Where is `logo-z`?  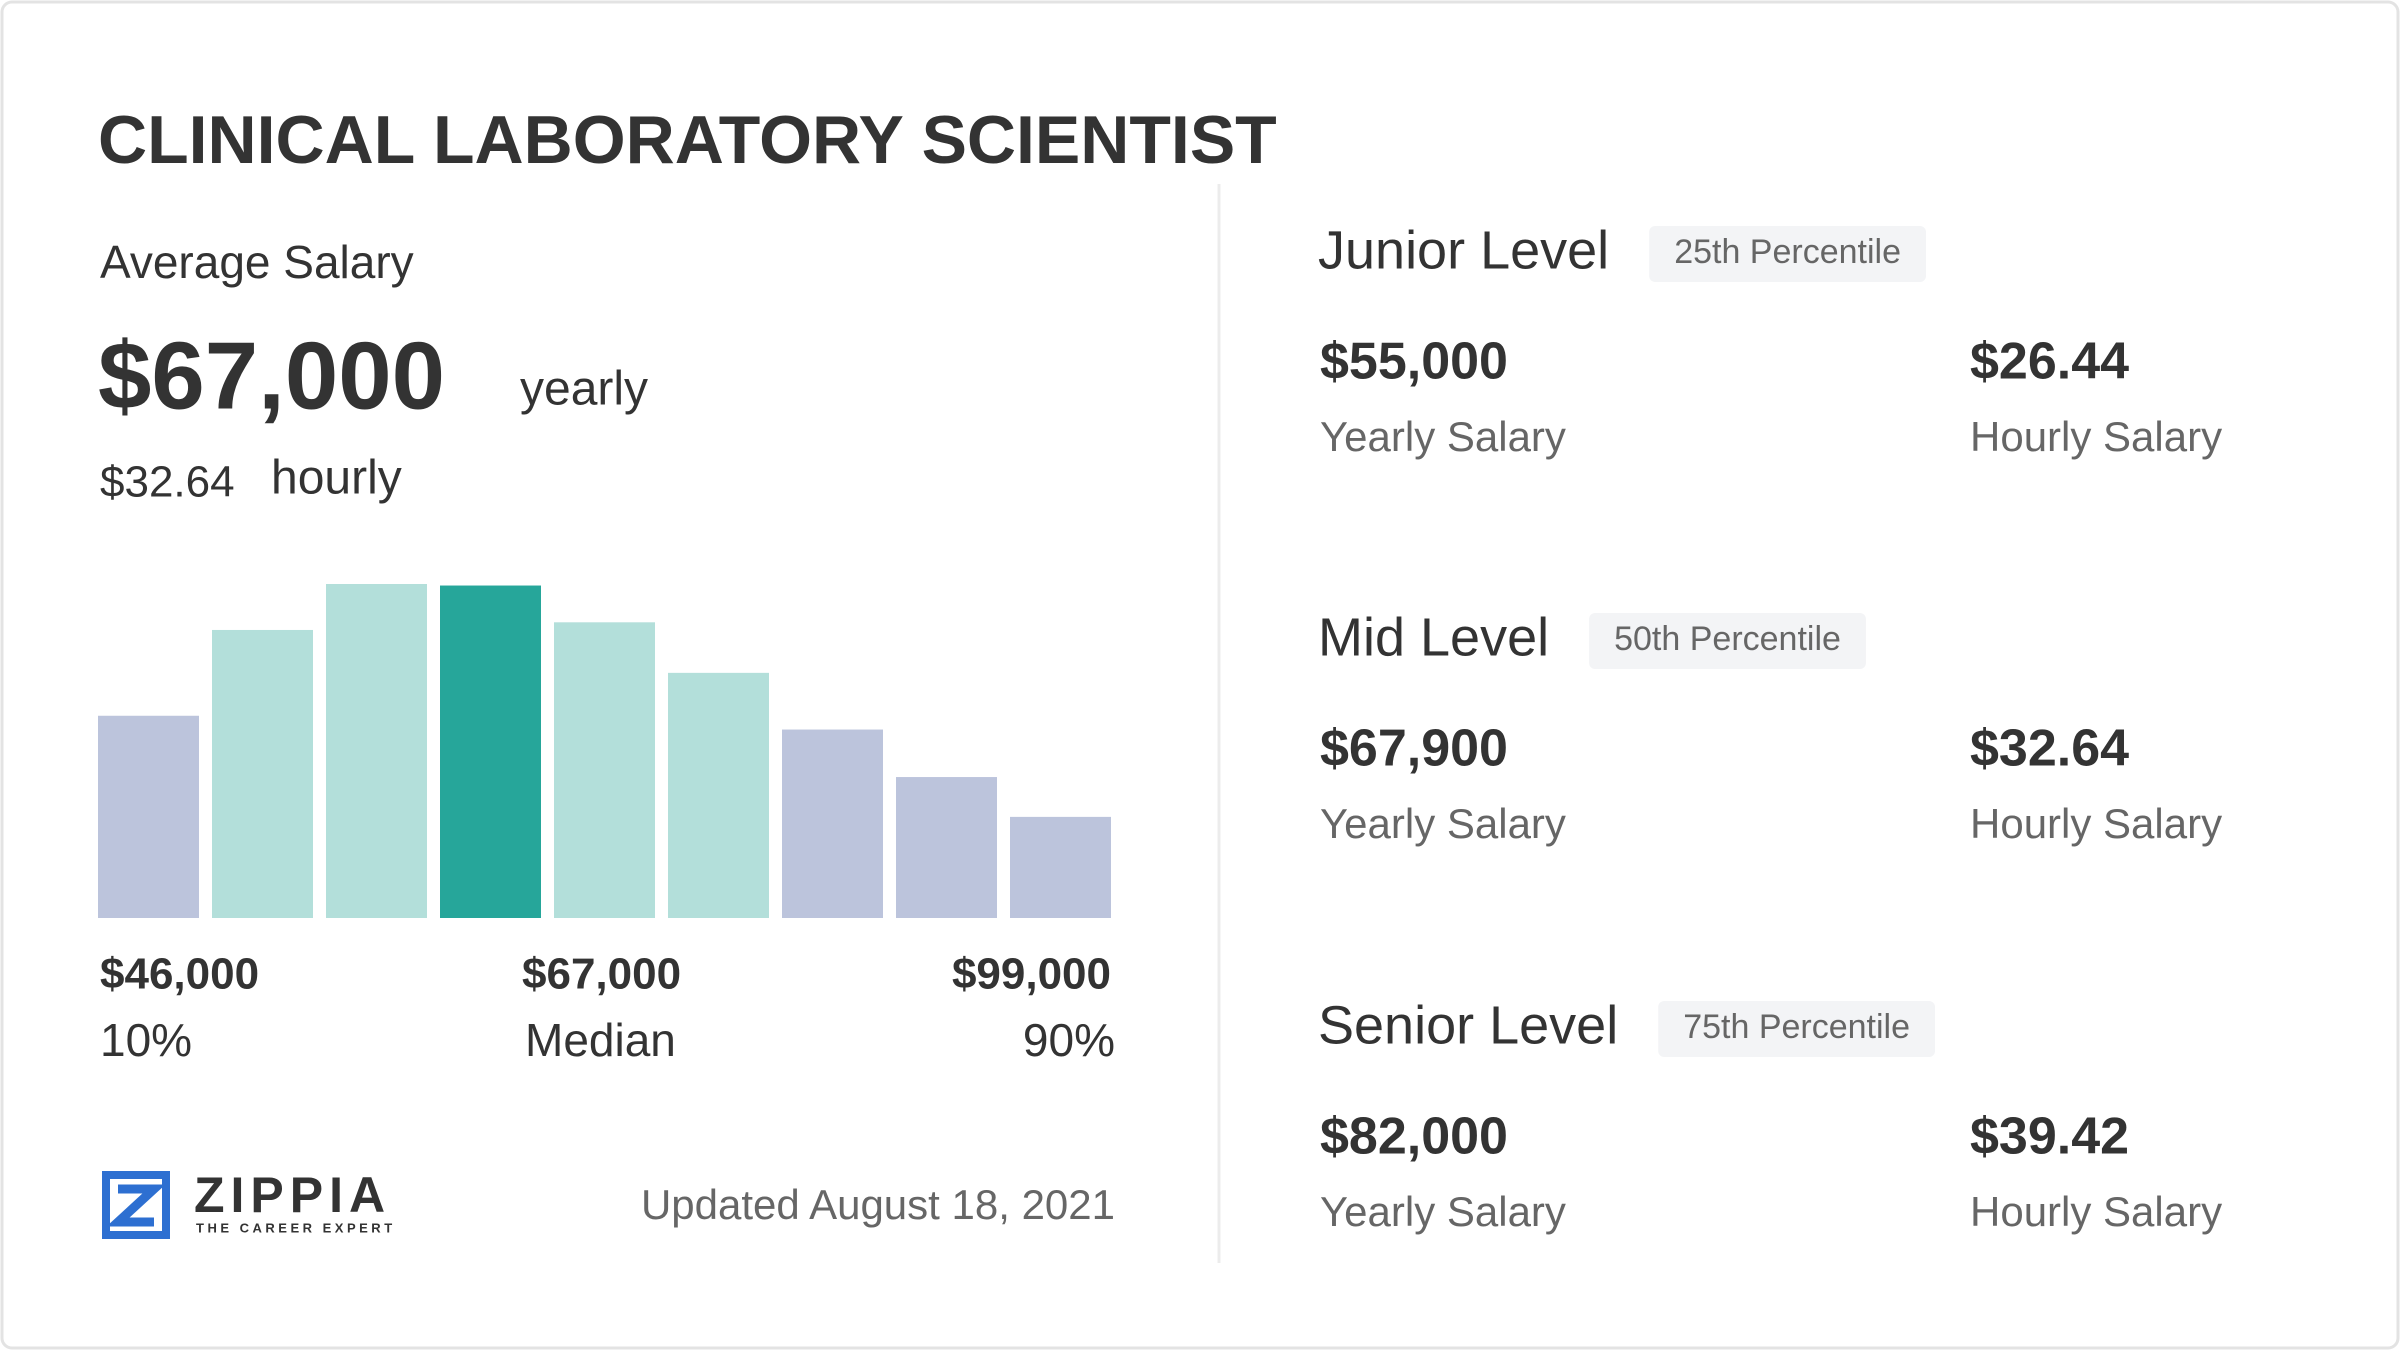 logo-z is located at coordinates (136, 1205).